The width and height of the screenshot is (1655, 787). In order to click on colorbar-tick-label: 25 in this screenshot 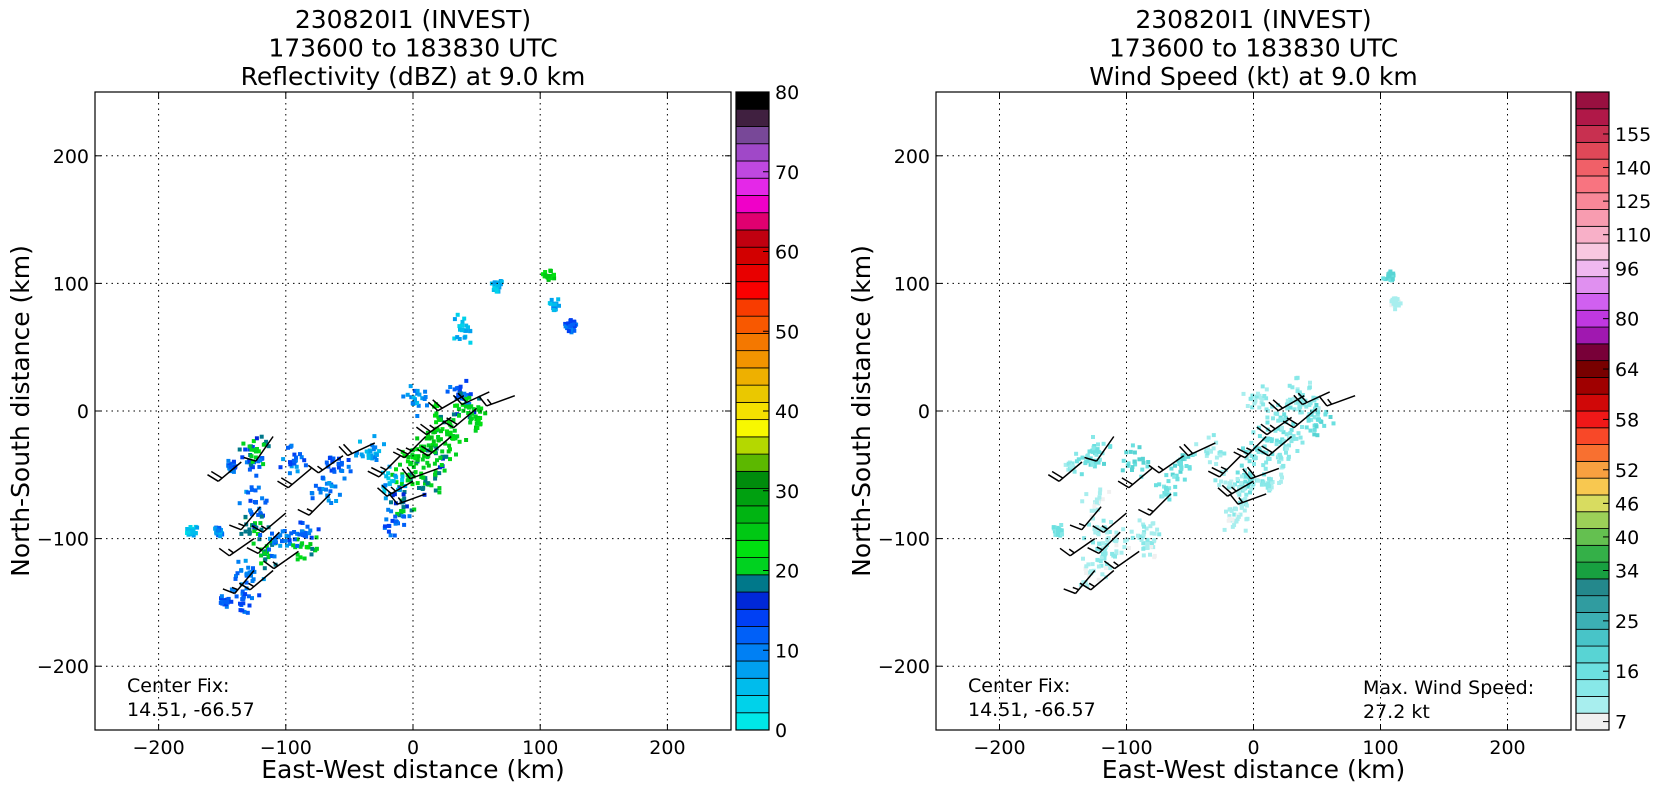, I will do `click(1627, 622)`.